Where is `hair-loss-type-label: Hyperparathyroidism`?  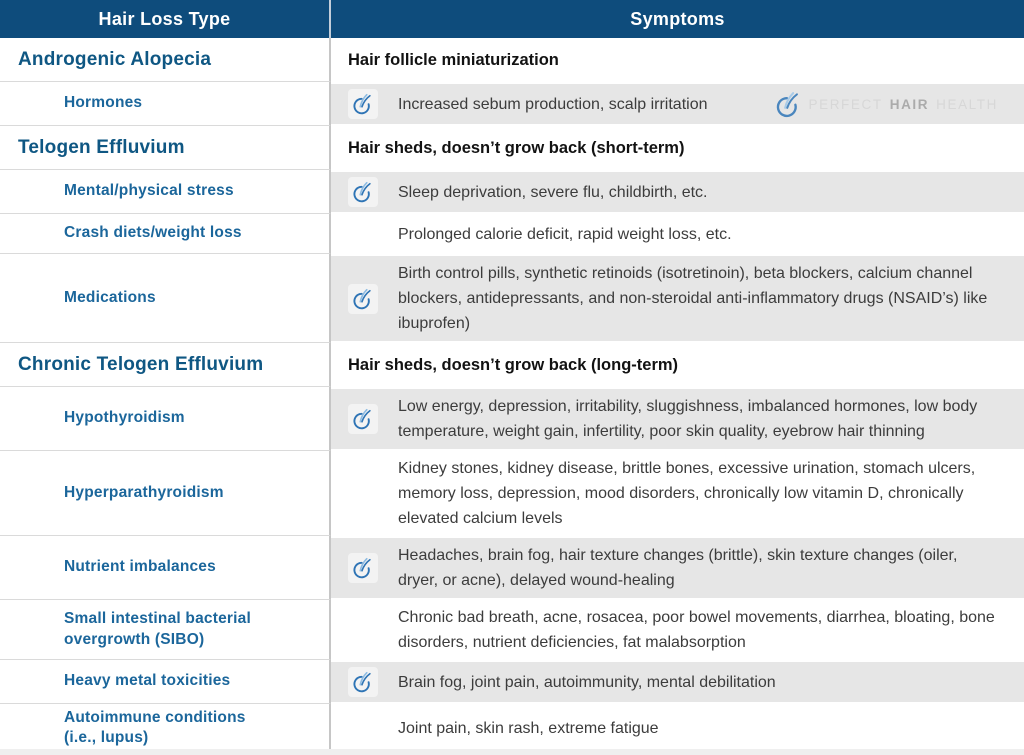 hair-loss-type-label: Hyperparathyroidism is located at coordinates (144, 492).